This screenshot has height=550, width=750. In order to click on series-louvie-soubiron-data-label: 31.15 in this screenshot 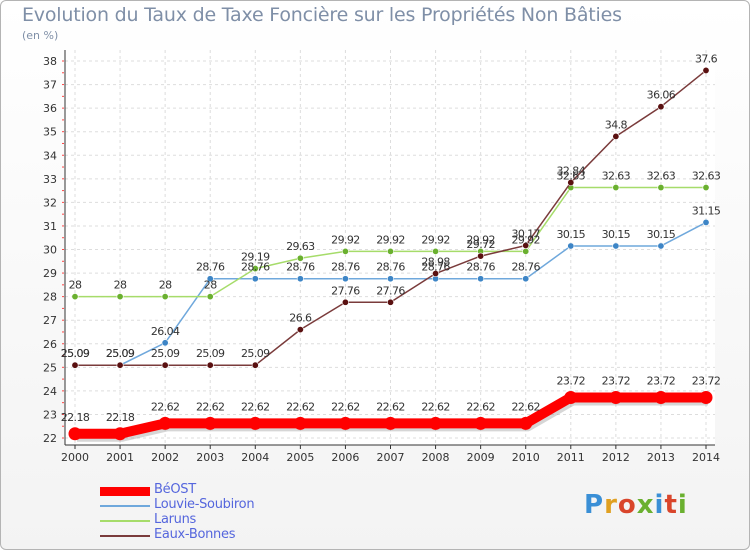, I will do `click(706, 210)`.